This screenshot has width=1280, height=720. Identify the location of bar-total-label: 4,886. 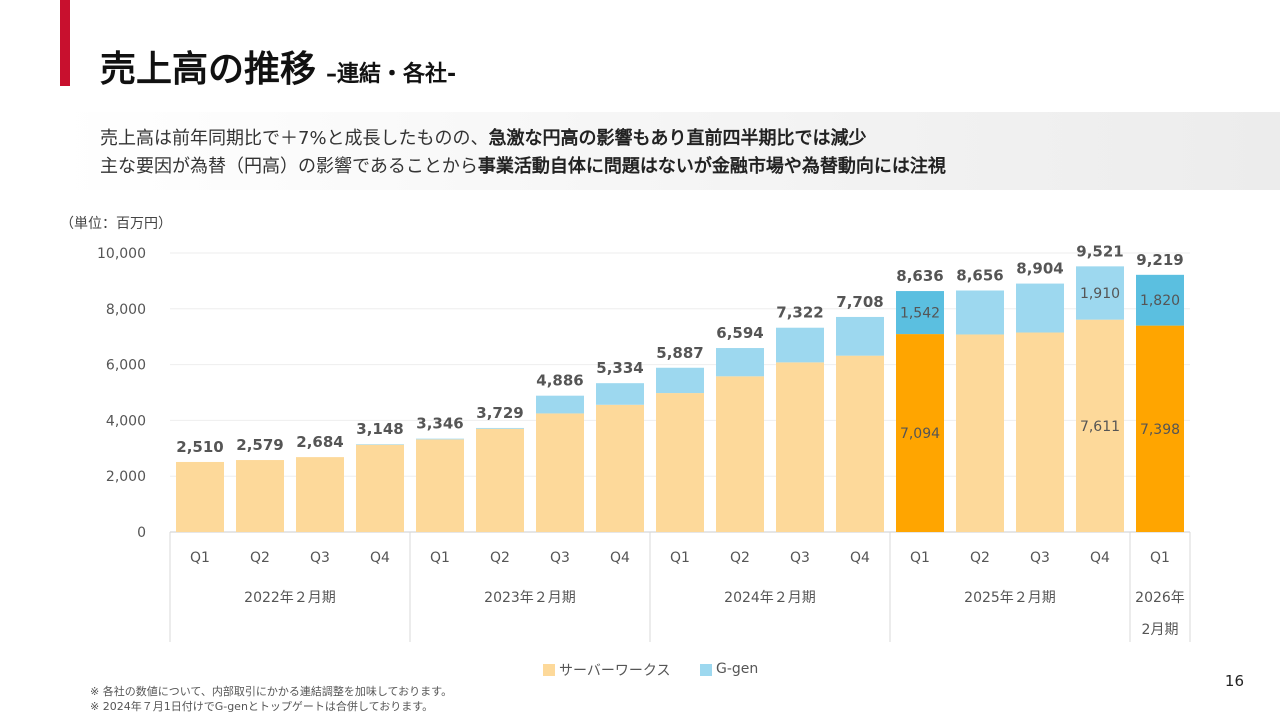
(559, 381).